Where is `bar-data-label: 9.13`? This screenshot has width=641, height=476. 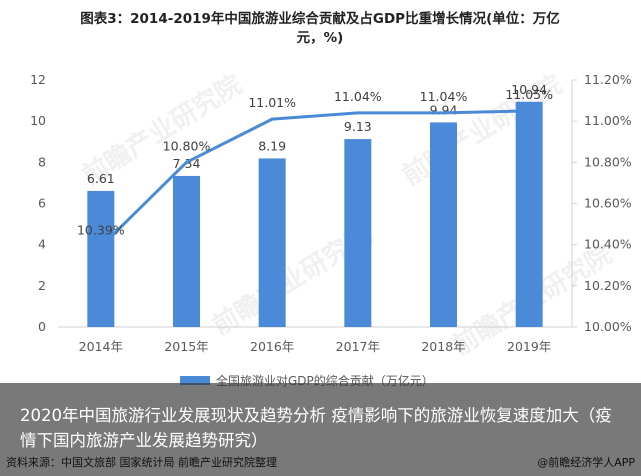
bar-data-label: 9.13 is located at coordinates (358, 126).